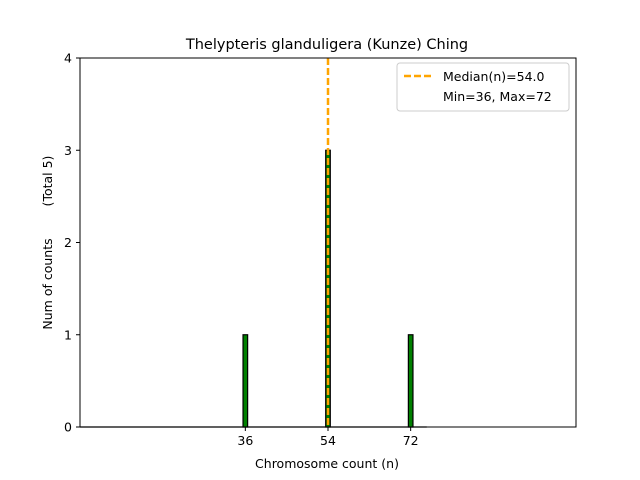 This screenshot has width=640, height=480. What do you see at coordinates (245, 440) in the screenshot?
I see `x-tick-label: 36` at bounding box center [245, 440].